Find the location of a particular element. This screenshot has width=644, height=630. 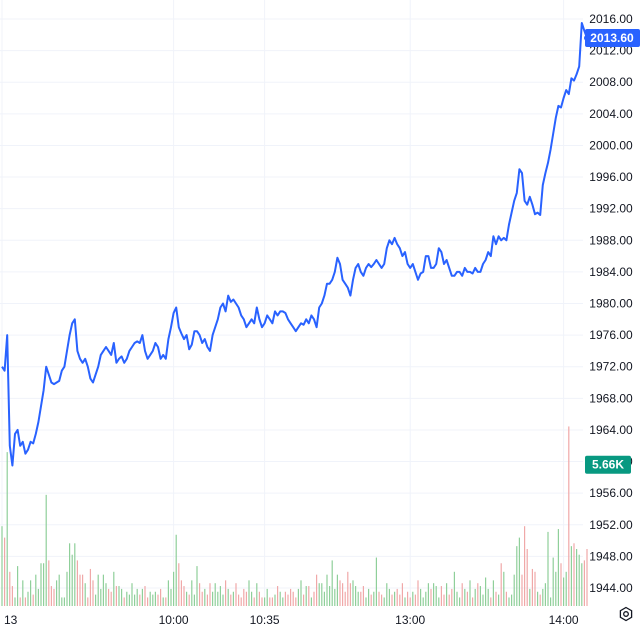

last-price-badge is located at coordinates (612, 37).